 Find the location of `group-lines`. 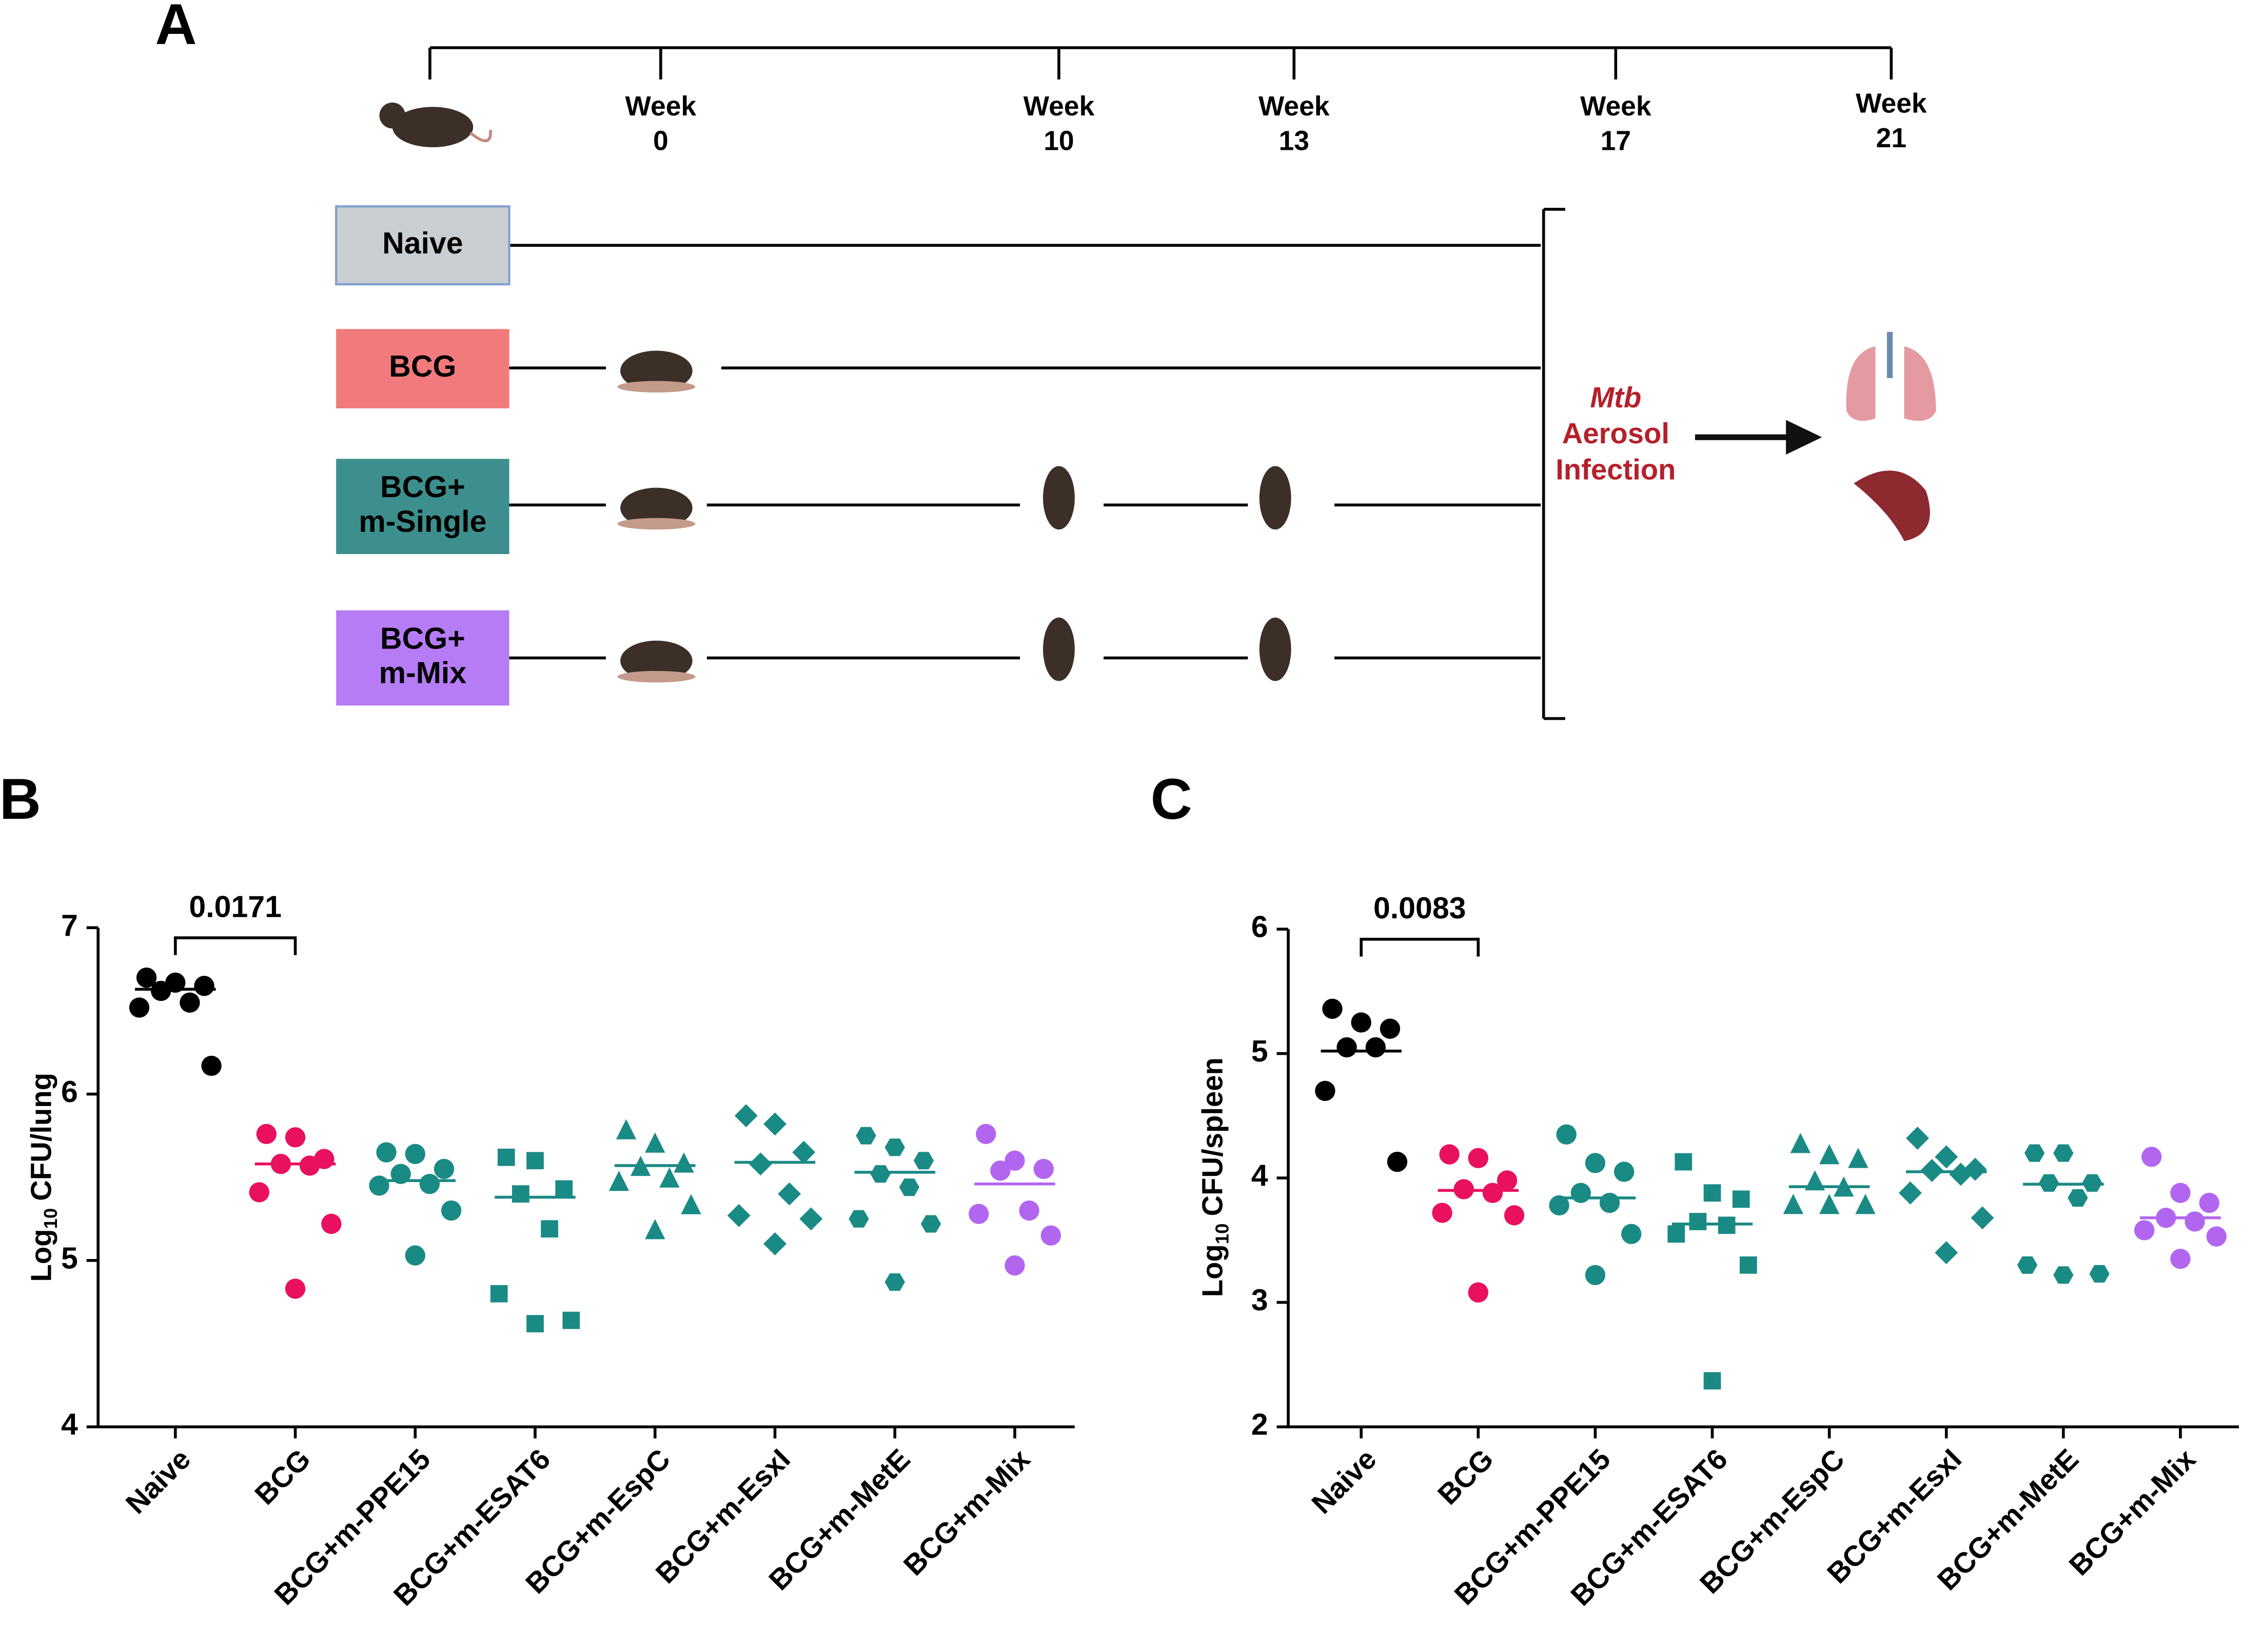

group-lines is located at coordinates (1025, 452).